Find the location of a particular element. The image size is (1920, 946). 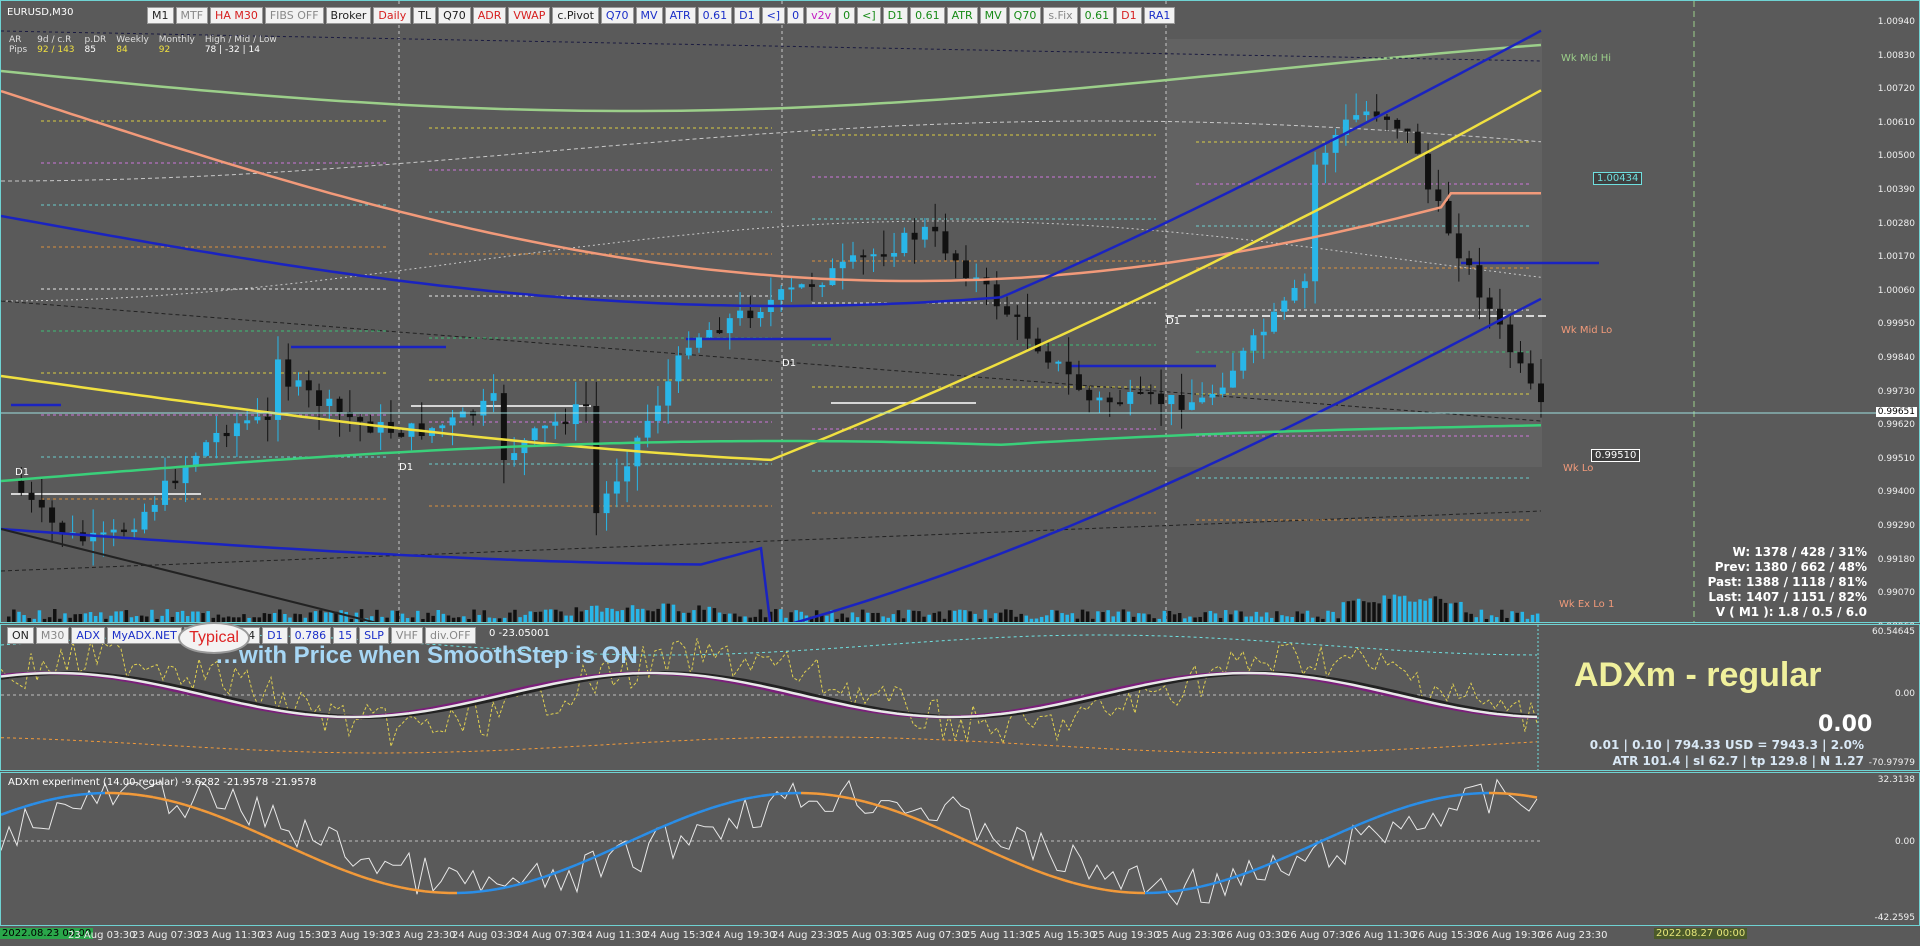

adx-toolbar-button-9: 15 is located at coordinates (345, 635).